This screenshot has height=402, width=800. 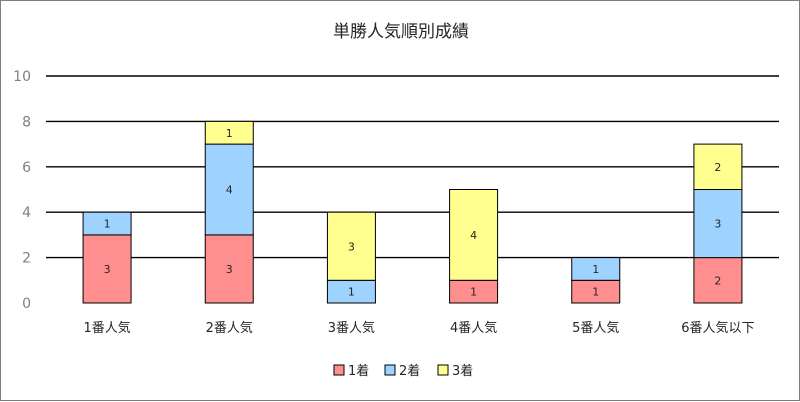 I want to click on x-category-label: 5番人気, so click(x=595, y=328).